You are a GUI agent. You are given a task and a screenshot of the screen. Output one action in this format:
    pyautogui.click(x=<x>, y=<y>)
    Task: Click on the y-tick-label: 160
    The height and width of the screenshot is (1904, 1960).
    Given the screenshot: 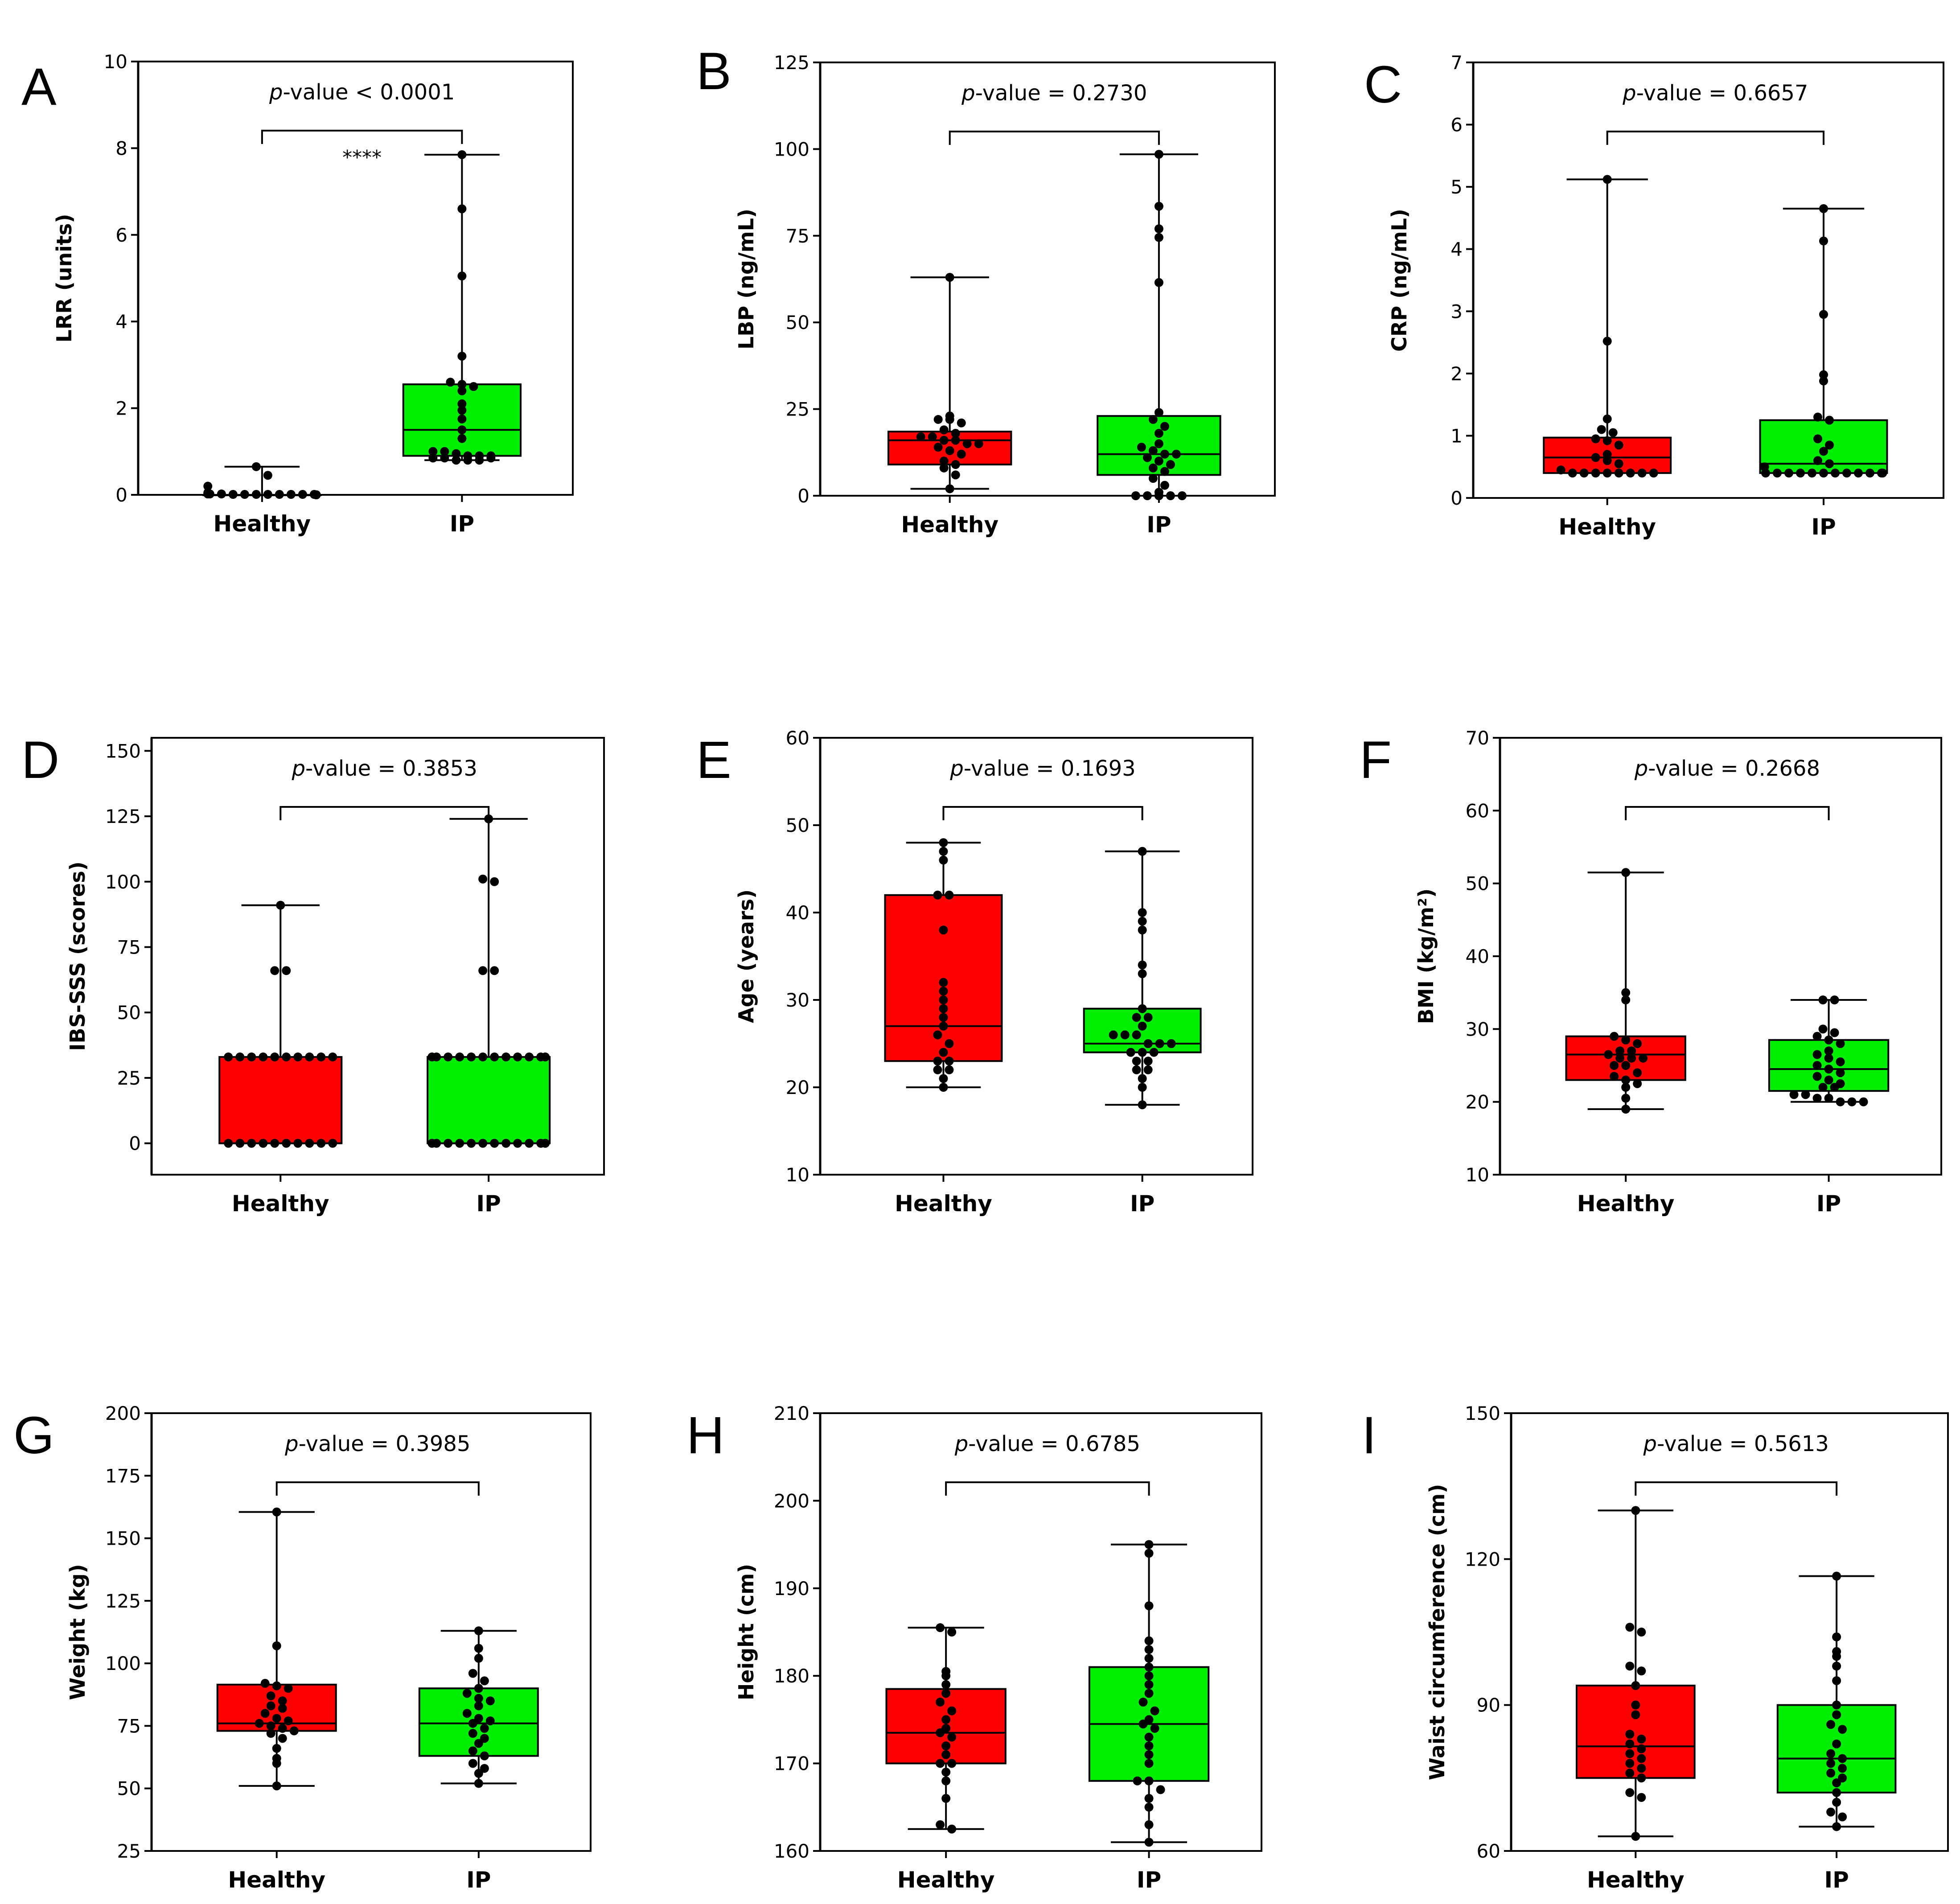 What is the action you would take?
    pyautogui.click(x=791, y=1851)
    